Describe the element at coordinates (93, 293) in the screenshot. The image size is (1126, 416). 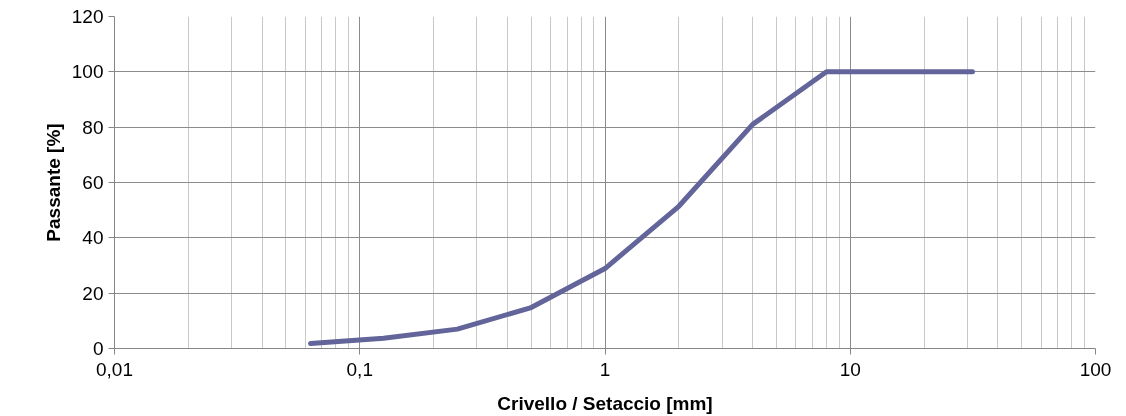
I see `y-tick-label: 20` at that location.